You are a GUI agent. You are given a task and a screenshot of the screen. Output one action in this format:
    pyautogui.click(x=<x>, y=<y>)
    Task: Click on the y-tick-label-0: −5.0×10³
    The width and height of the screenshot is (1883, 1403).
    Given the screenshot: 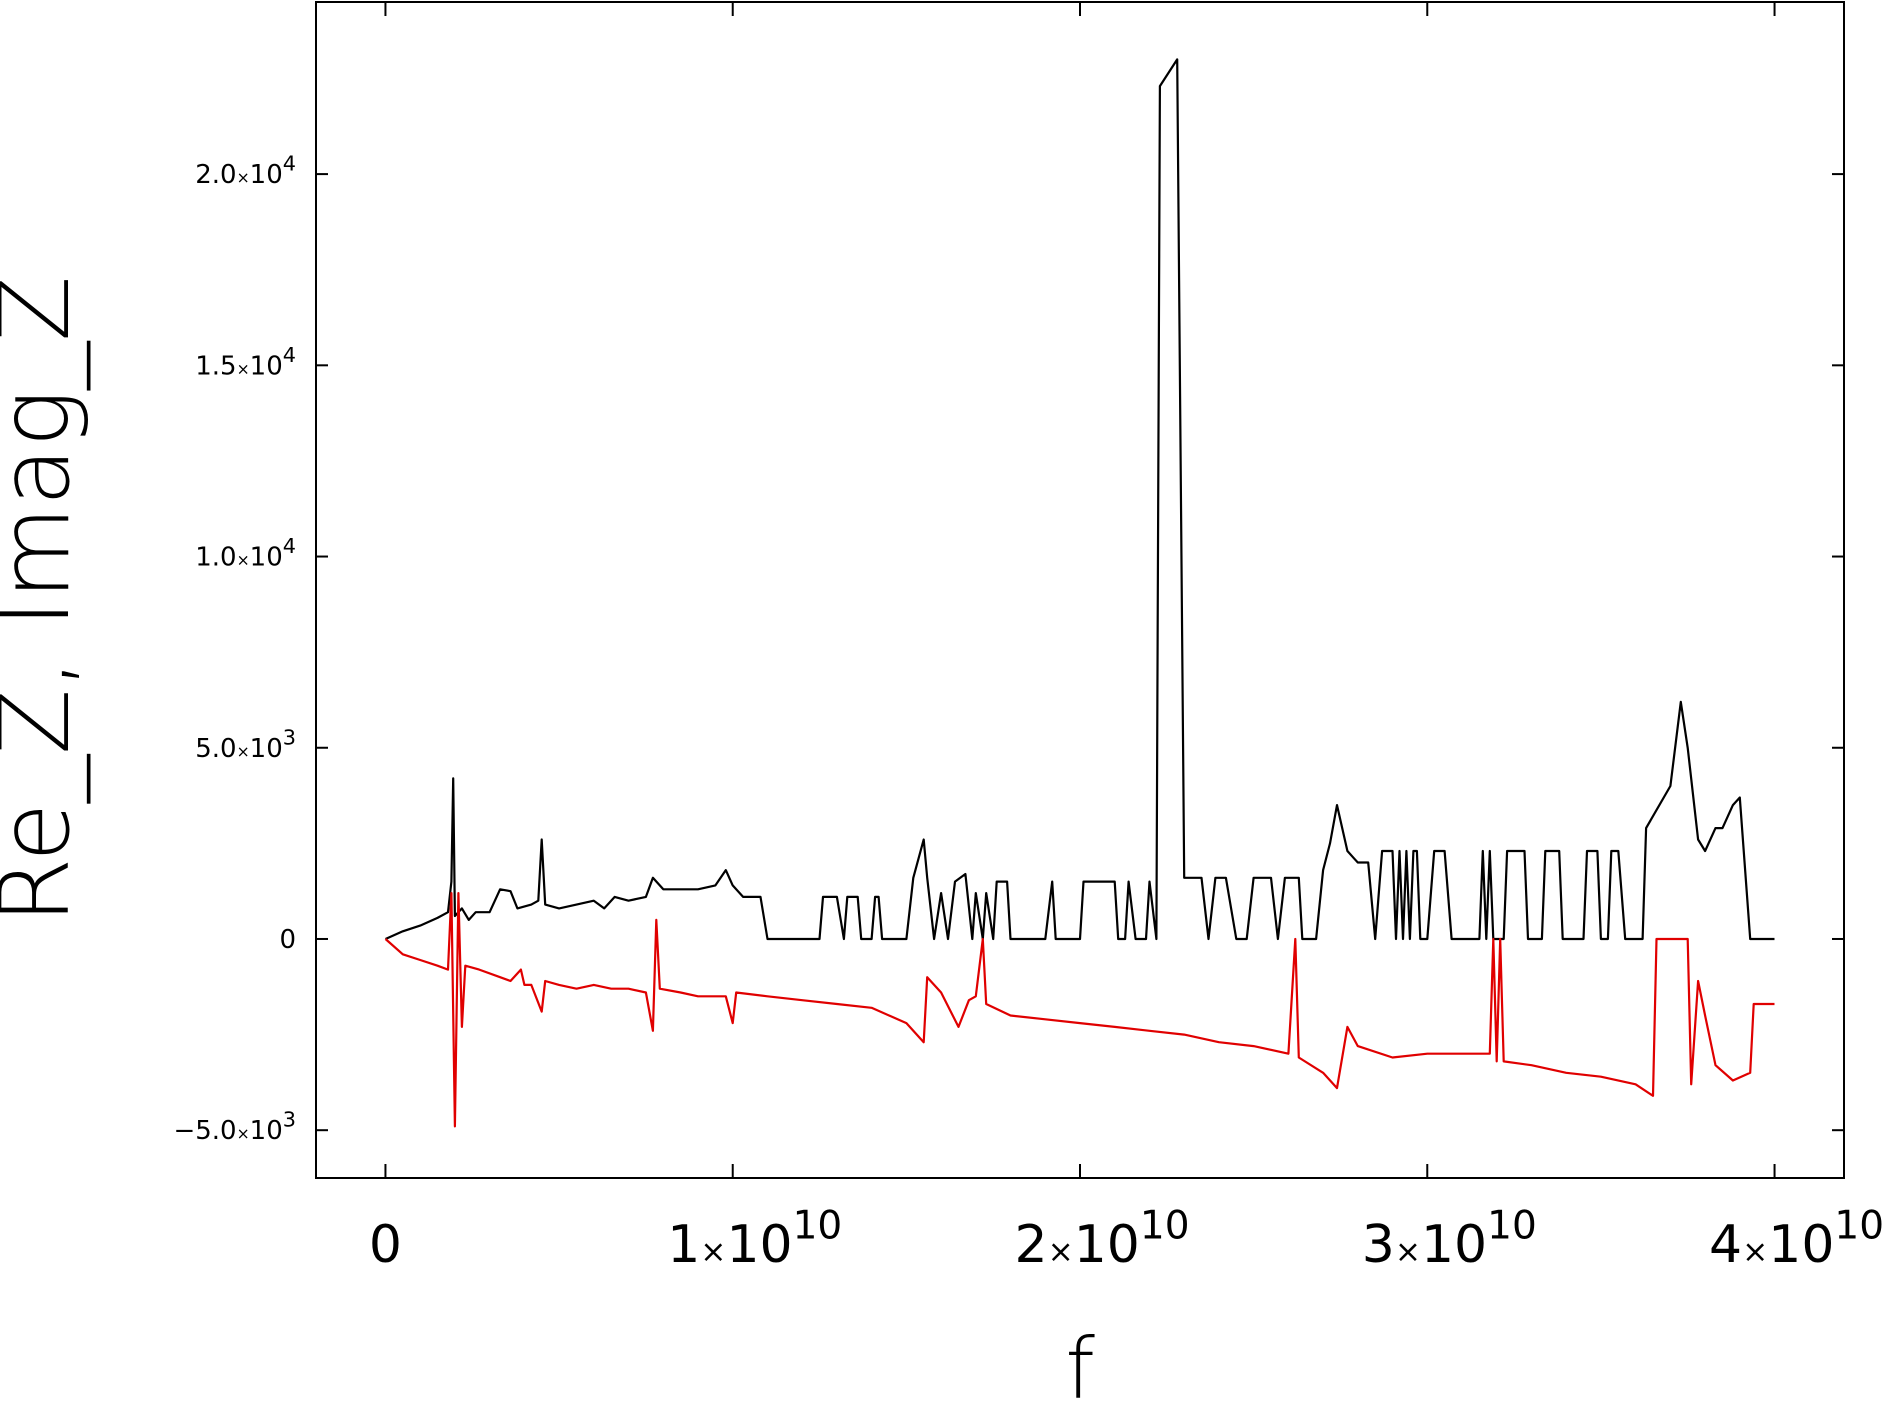 What is the action you would take?
    pyautogui.click(x=234, y=1127)
    